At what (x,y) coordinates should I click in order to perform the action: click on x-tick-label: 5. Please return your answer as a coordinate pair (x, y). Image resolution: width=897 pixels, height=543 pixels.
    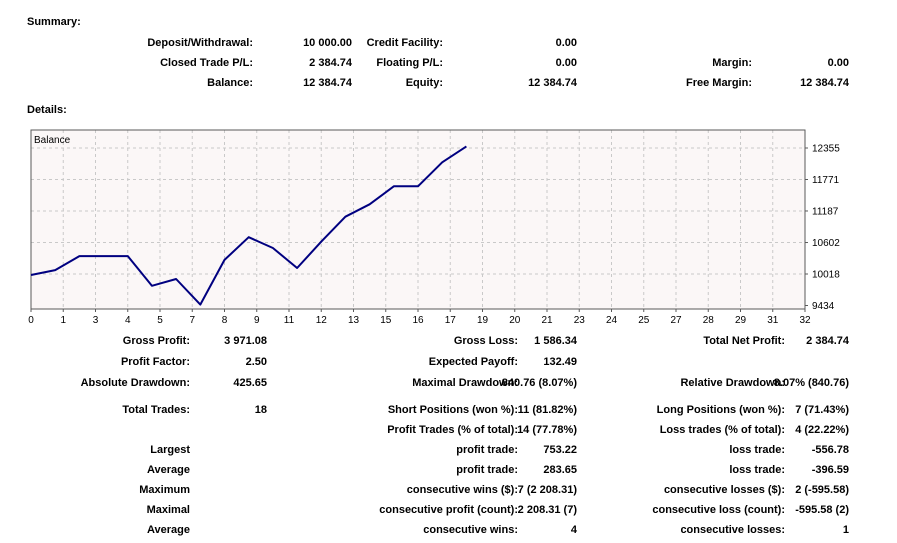
    Looking at the image, I should click on (160, 320).